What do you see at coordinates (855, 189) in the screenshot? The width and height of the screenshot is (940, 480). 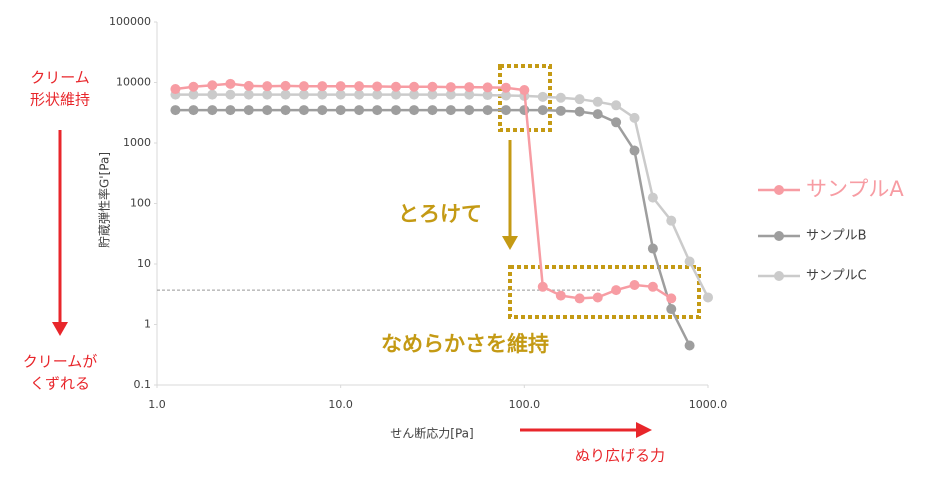 I see `legend-label: サンプルA` at bounding box center [855, 189].